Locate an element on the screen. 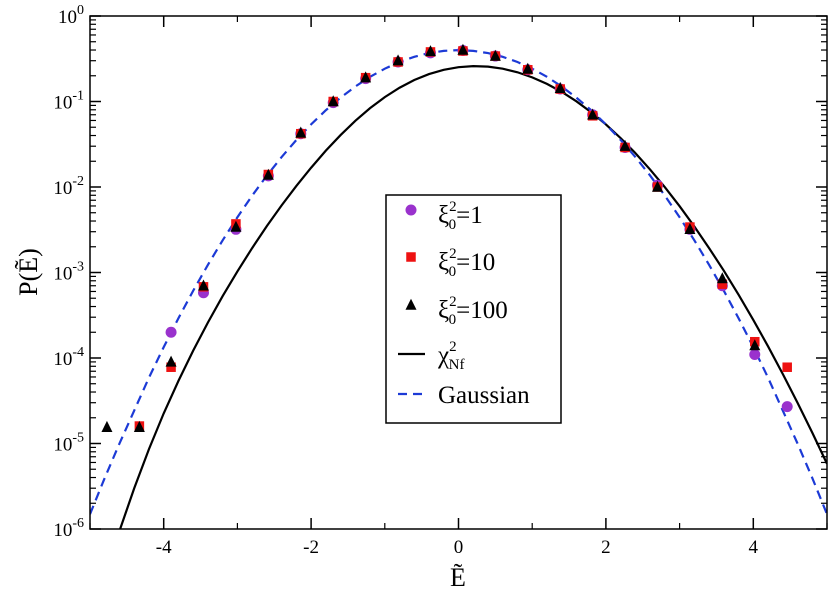  legend-label: ξ2 0=1 is located at coordinates (460, 216).